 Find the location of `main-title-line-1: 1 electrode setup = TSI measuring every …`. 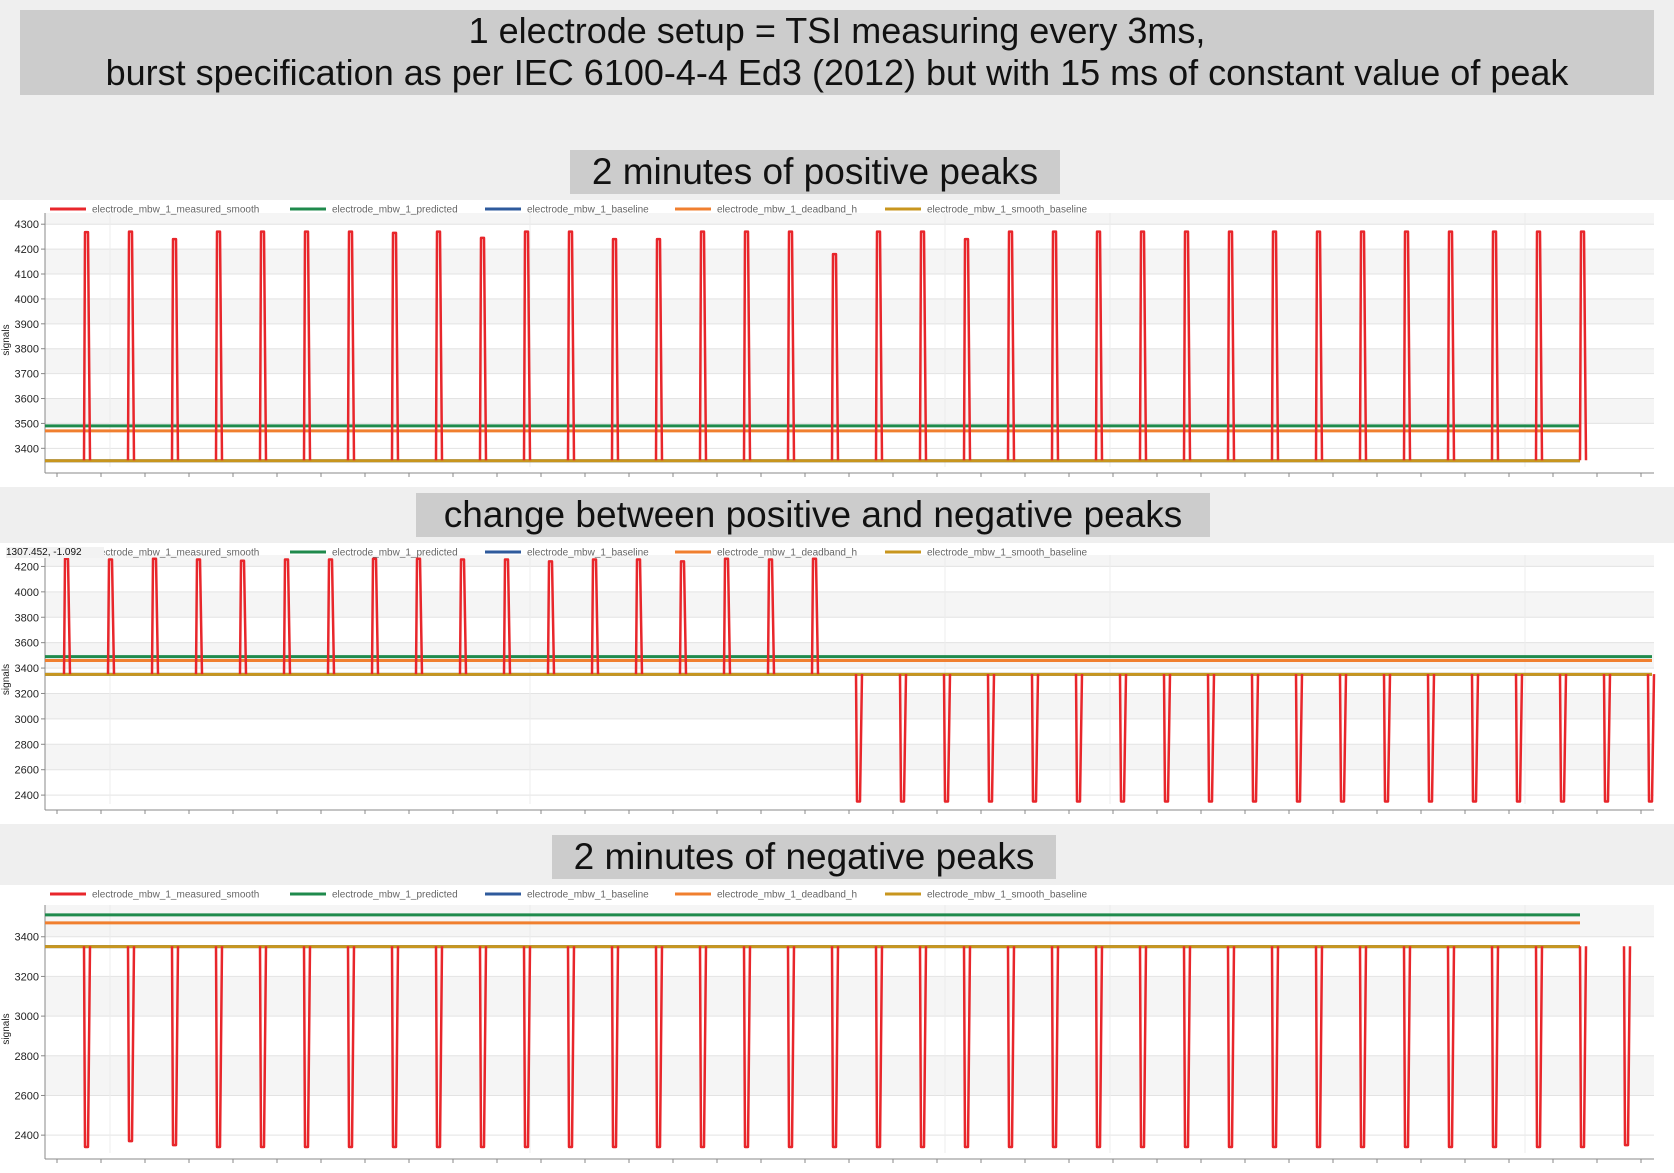

main-title-line-1: 1 electrode setup = TSI measuring every … is located at coordinates (837, 30).